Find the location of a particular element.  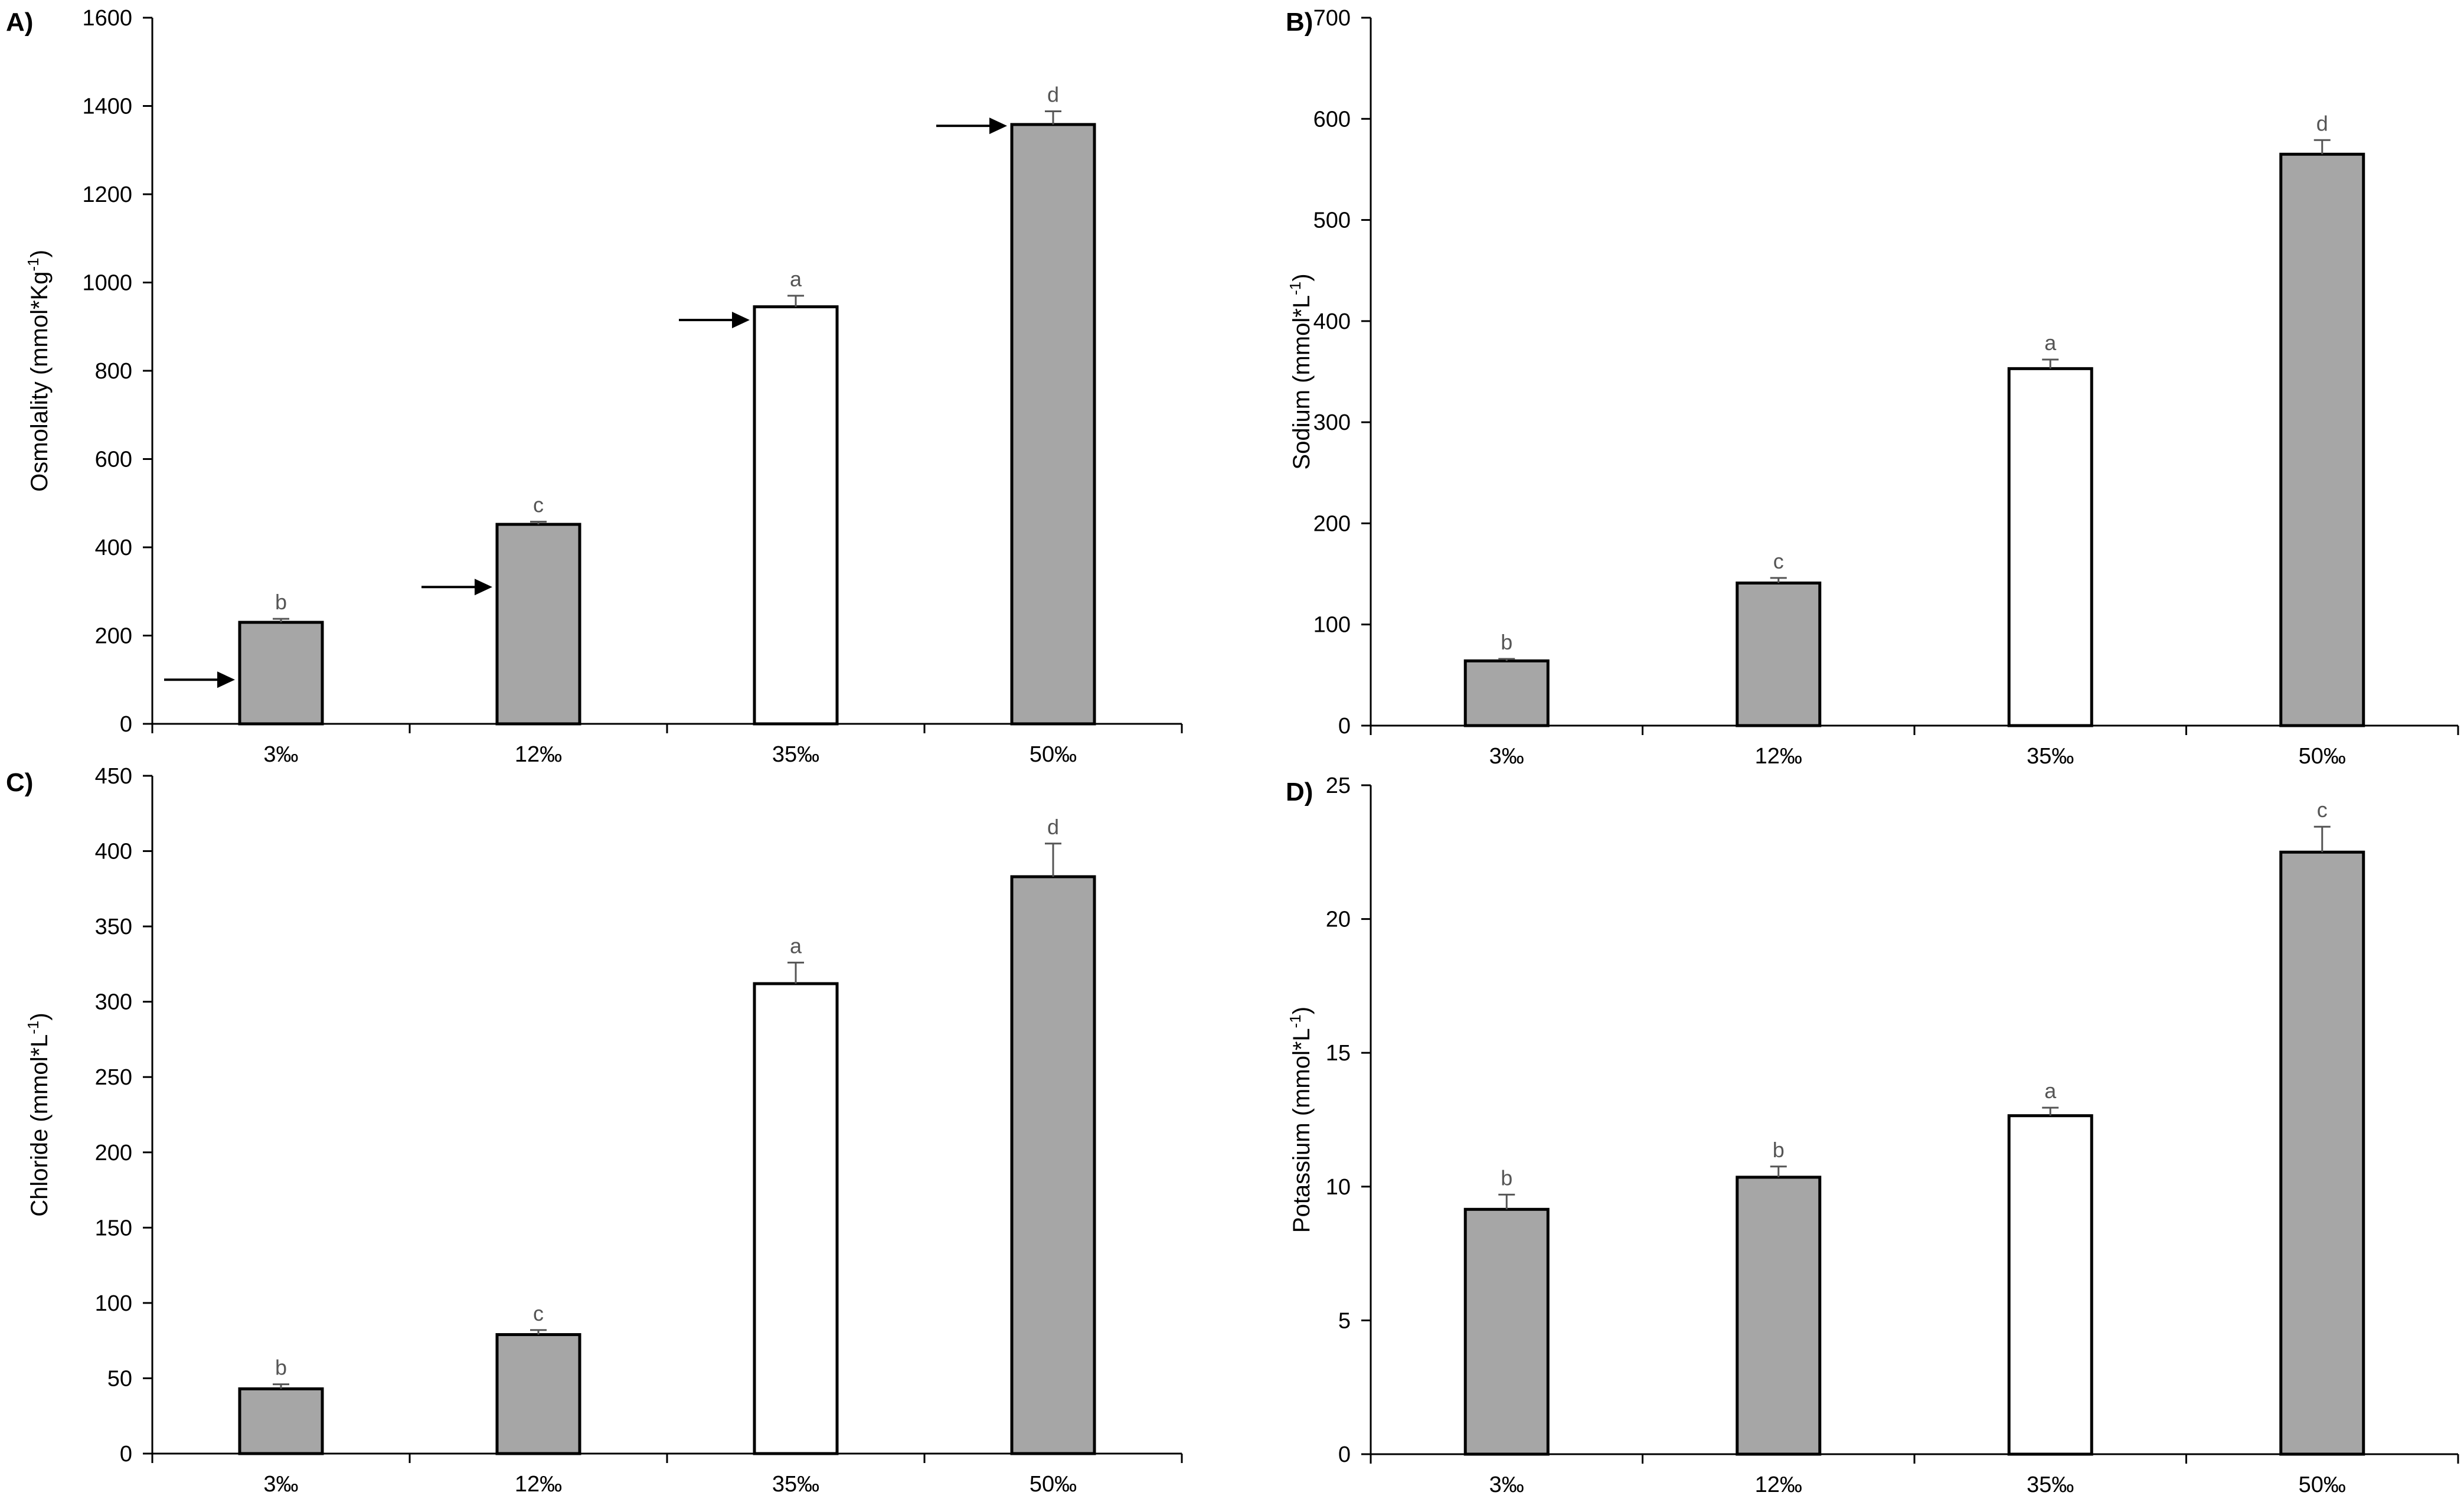

y-axis-title: Potassium (mmol*L-1) is located at coordinates (1300, 1120).